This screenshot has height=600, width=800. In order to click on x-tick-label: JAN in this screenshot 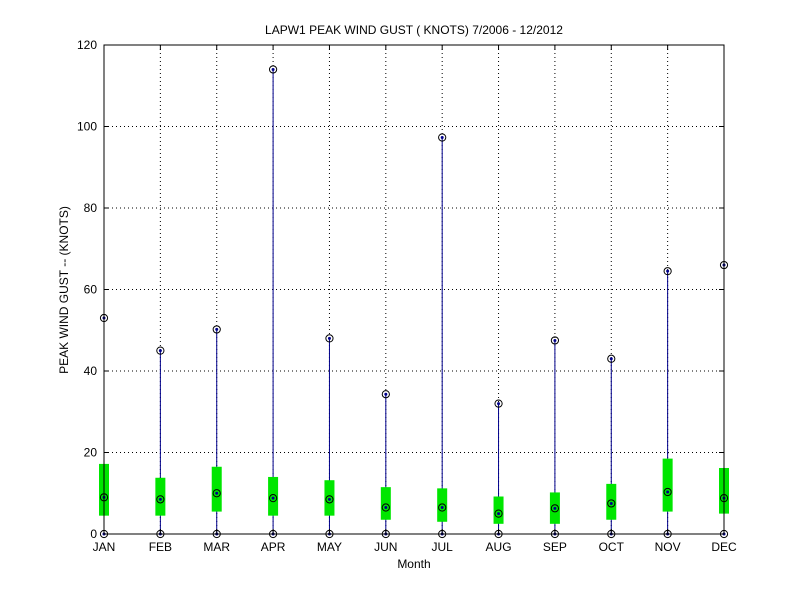, I will do `click(104, 547)`.